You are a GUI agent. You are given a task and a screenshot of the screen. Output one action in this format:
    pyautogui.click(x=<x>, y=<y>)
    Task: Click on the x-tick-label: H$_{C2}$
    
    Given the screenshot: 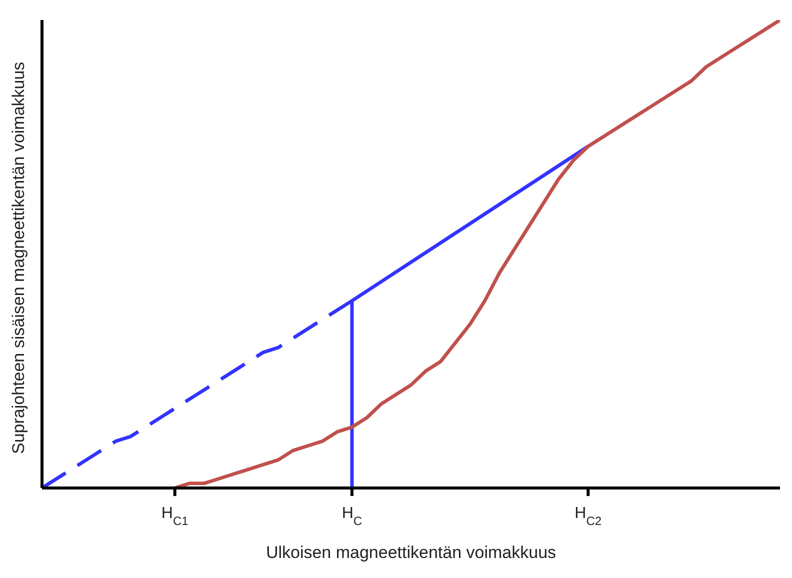 What is the action you would take?
    pyautogui.click(x=588, y=516)
    